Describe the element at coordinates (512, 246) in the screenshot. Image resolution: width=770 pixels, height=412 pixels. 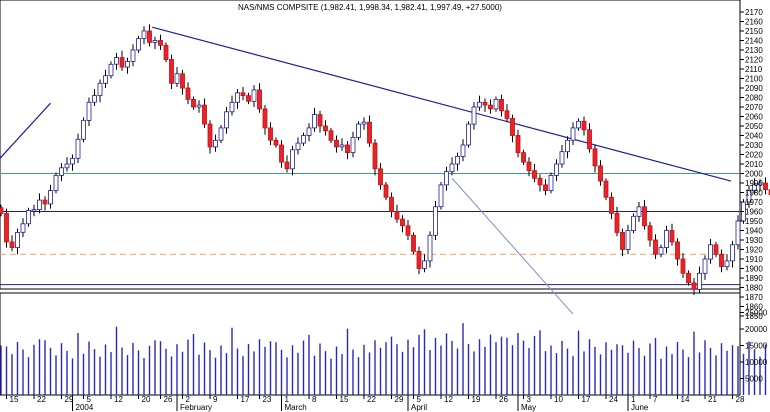
I see `support-trendline` at that location.